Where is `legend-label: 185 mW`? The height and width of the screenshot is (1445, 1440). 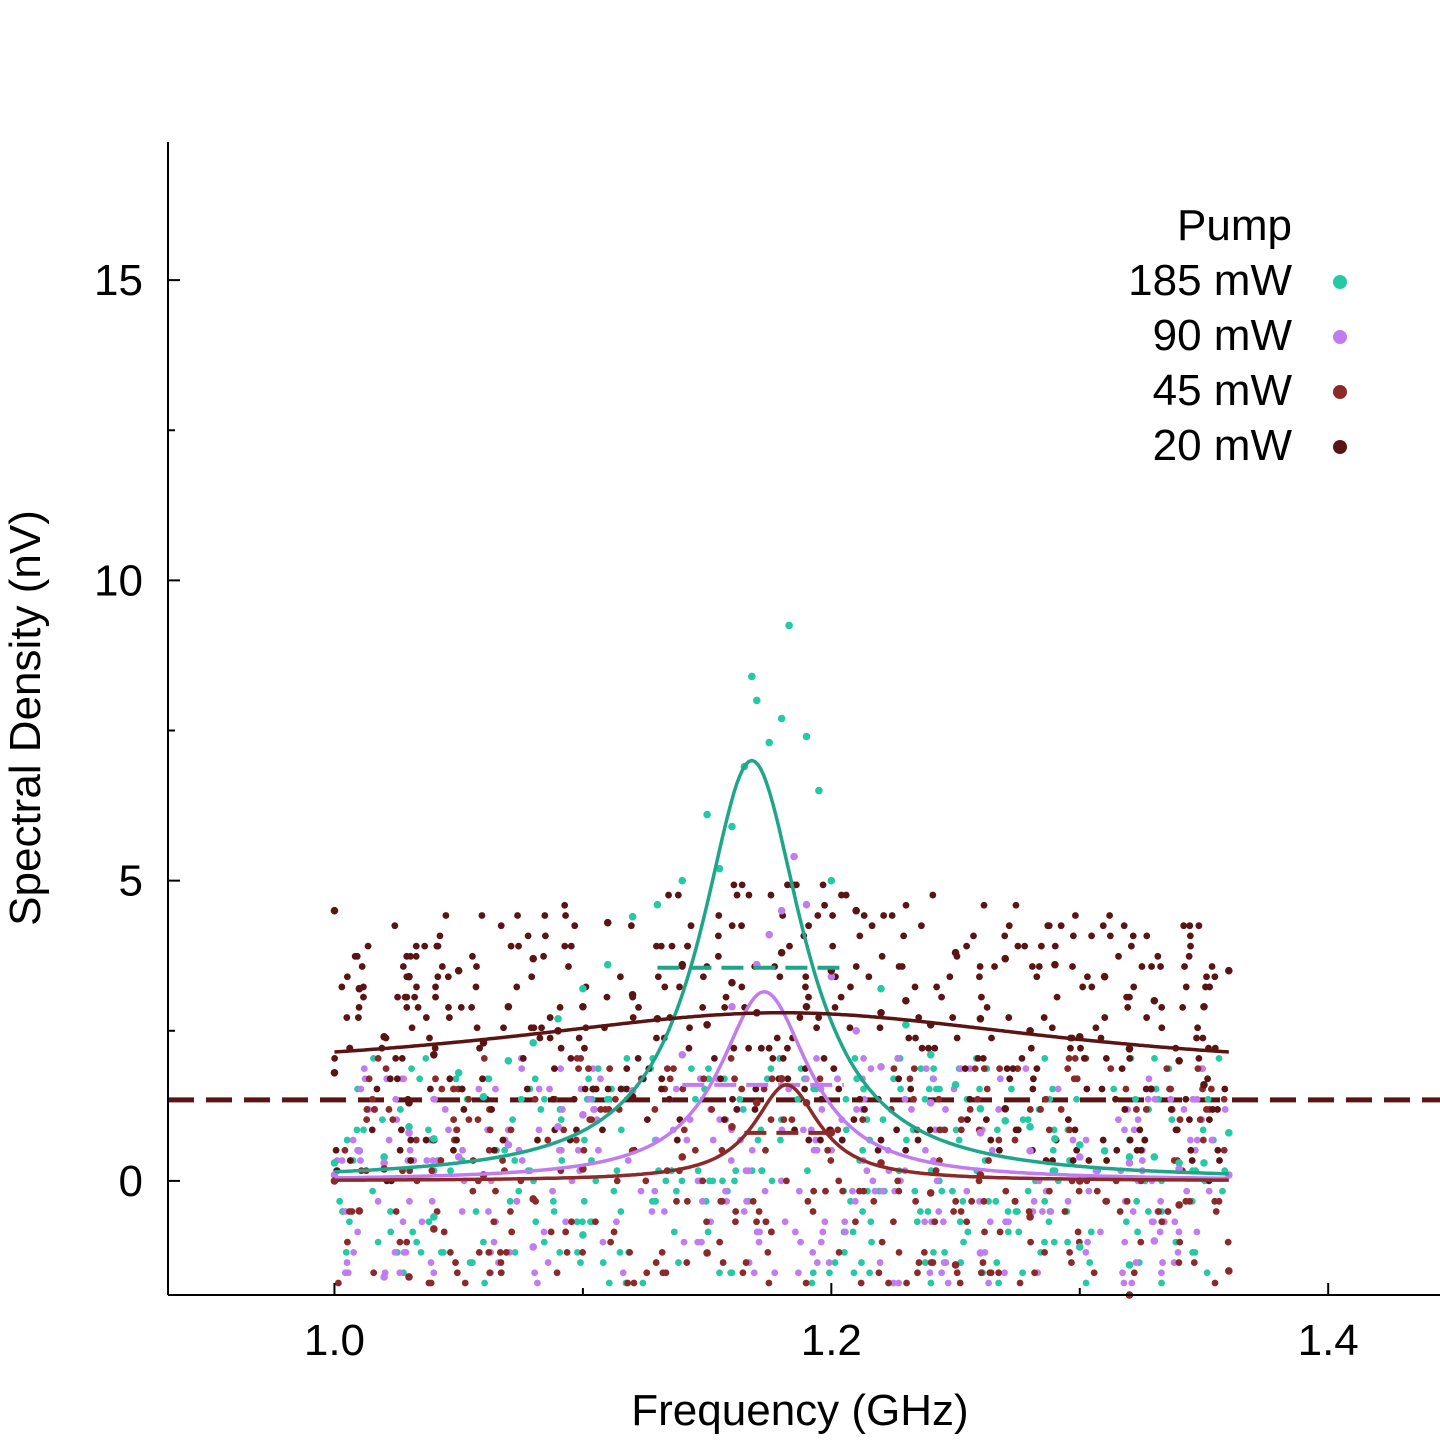
legend-label: 185 mW is located at coordinates (1210, 280).